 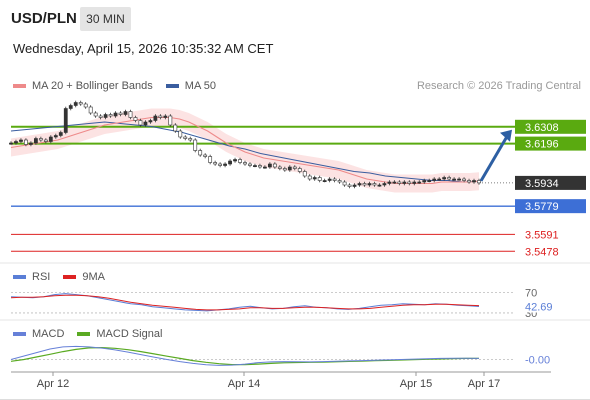 What do you see at coordinates (200, 86) in the screenshot?
I see `ma50-legend-label: MA 50` at bounding box center [200, 86].